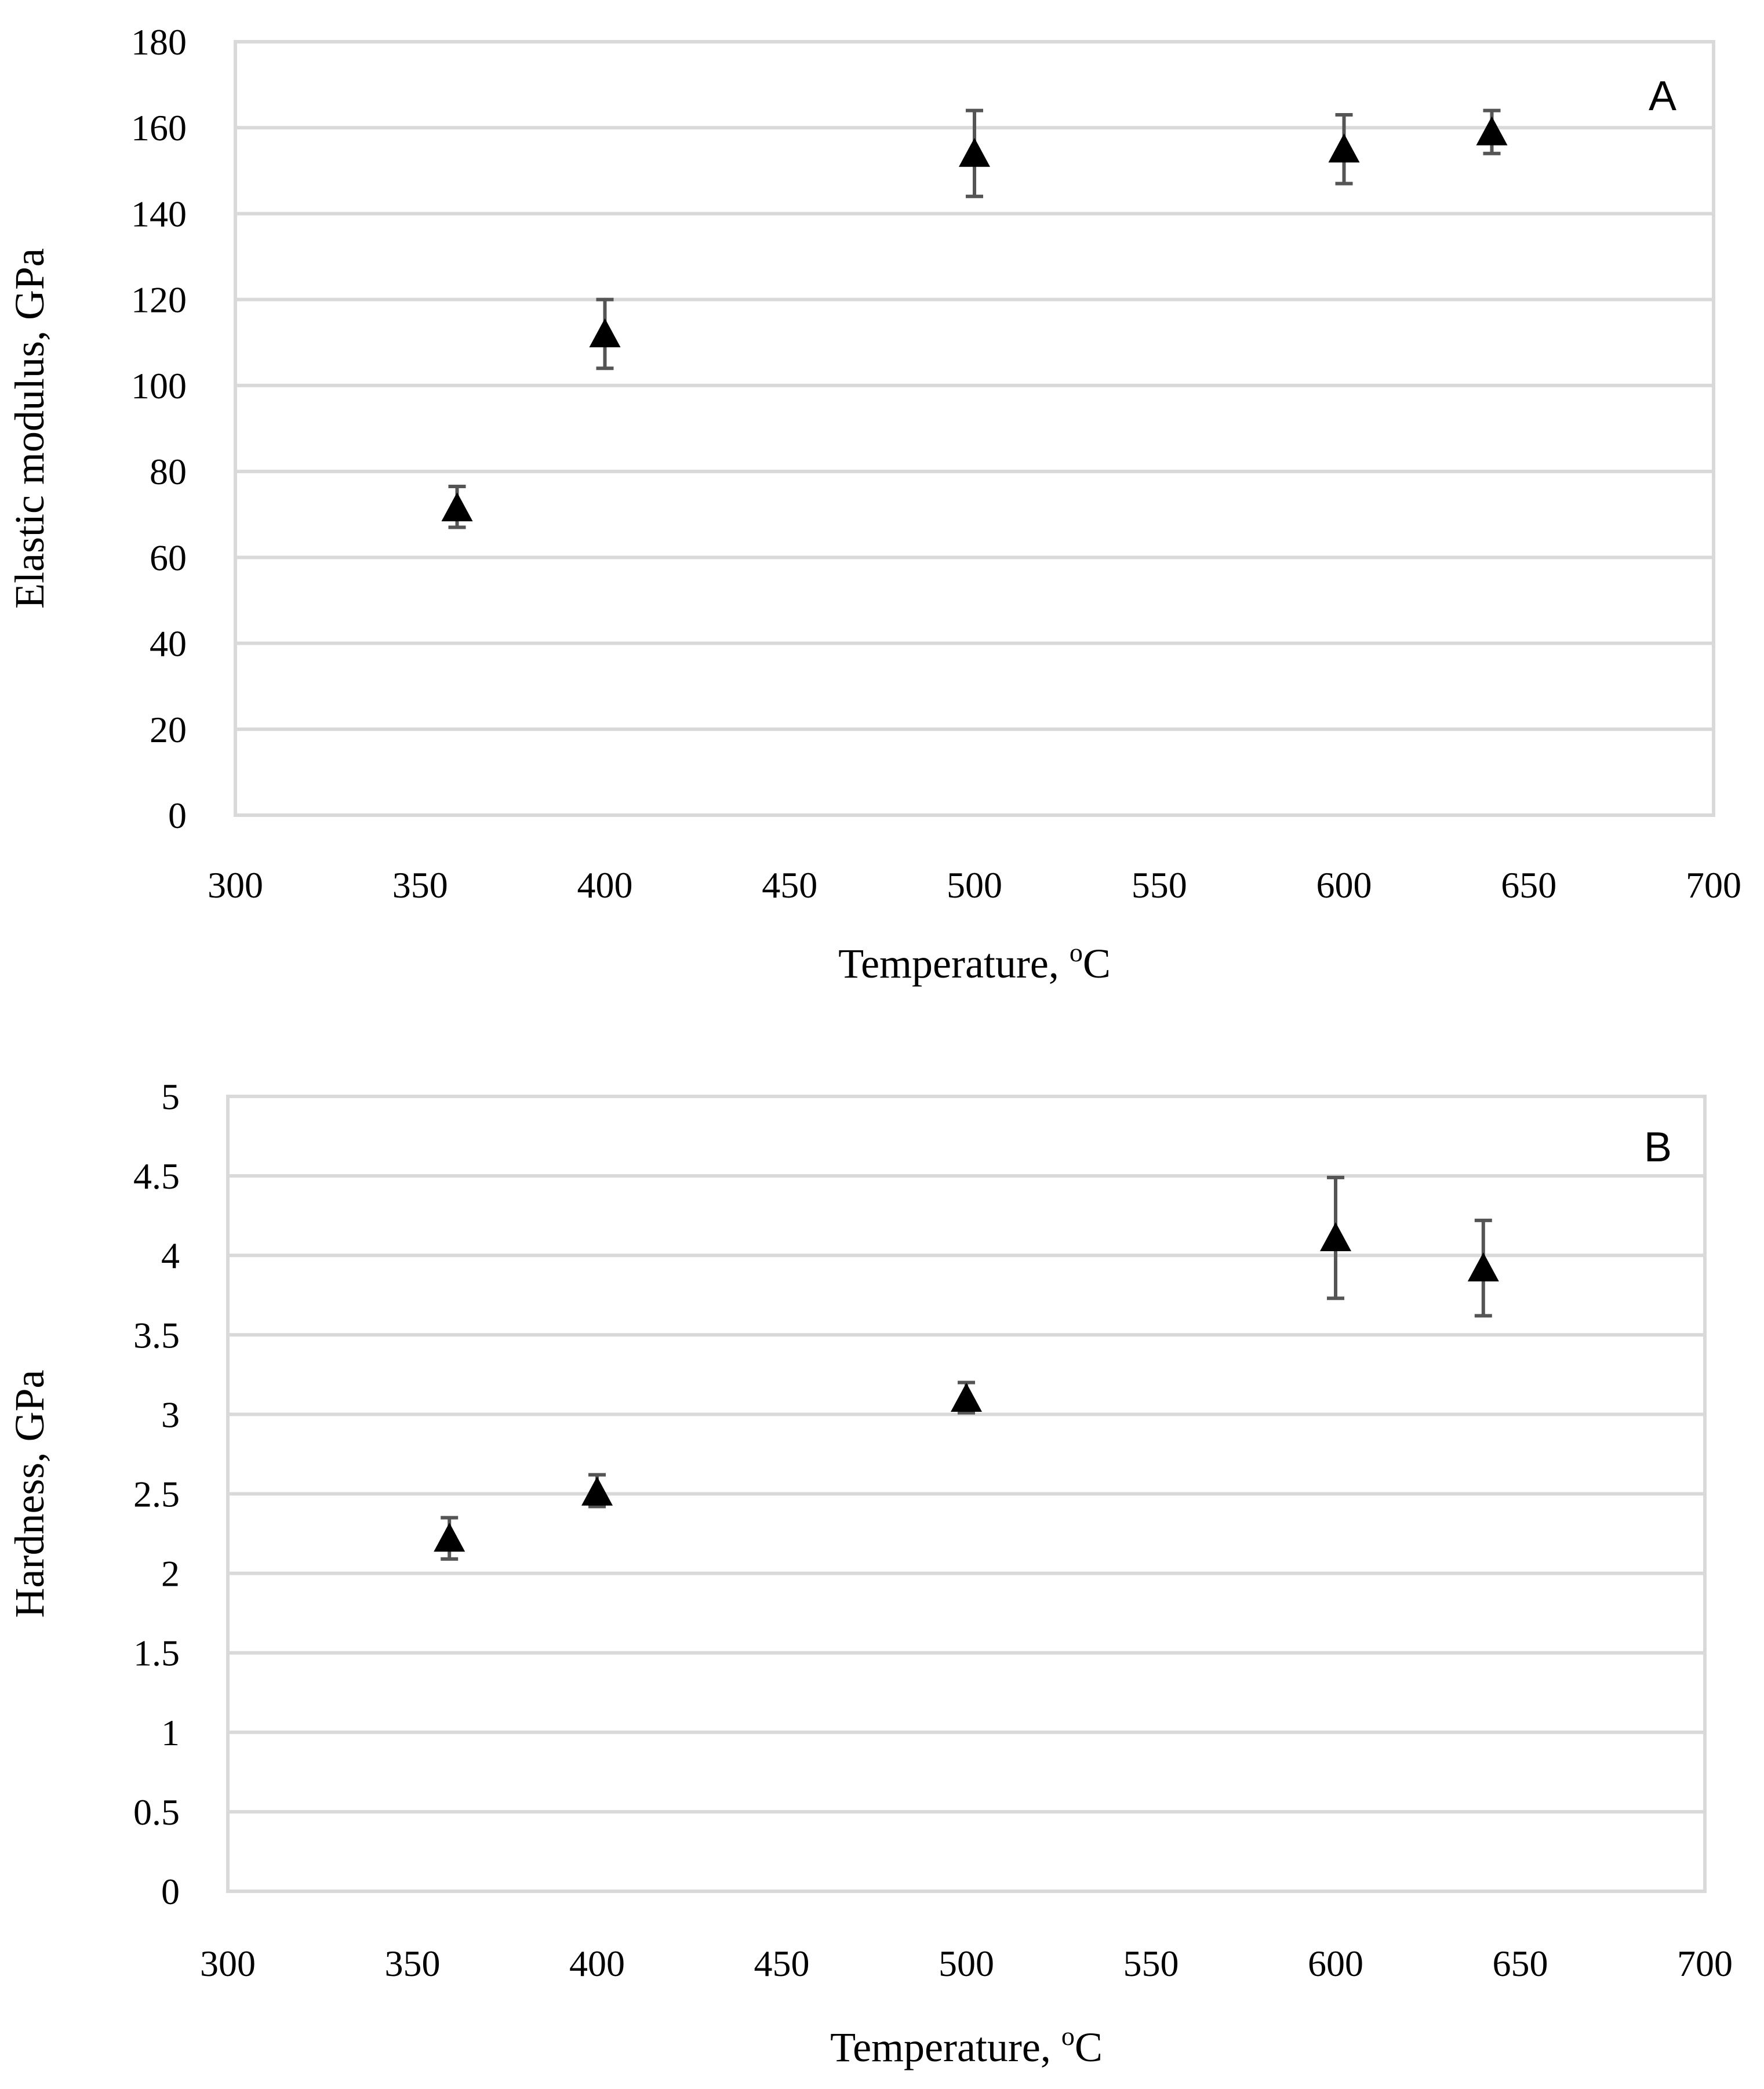  What do you see at coordinates (159, 386) in the screenshot?
I see `y-tick-label: 100` at bounding box center [159, 386].